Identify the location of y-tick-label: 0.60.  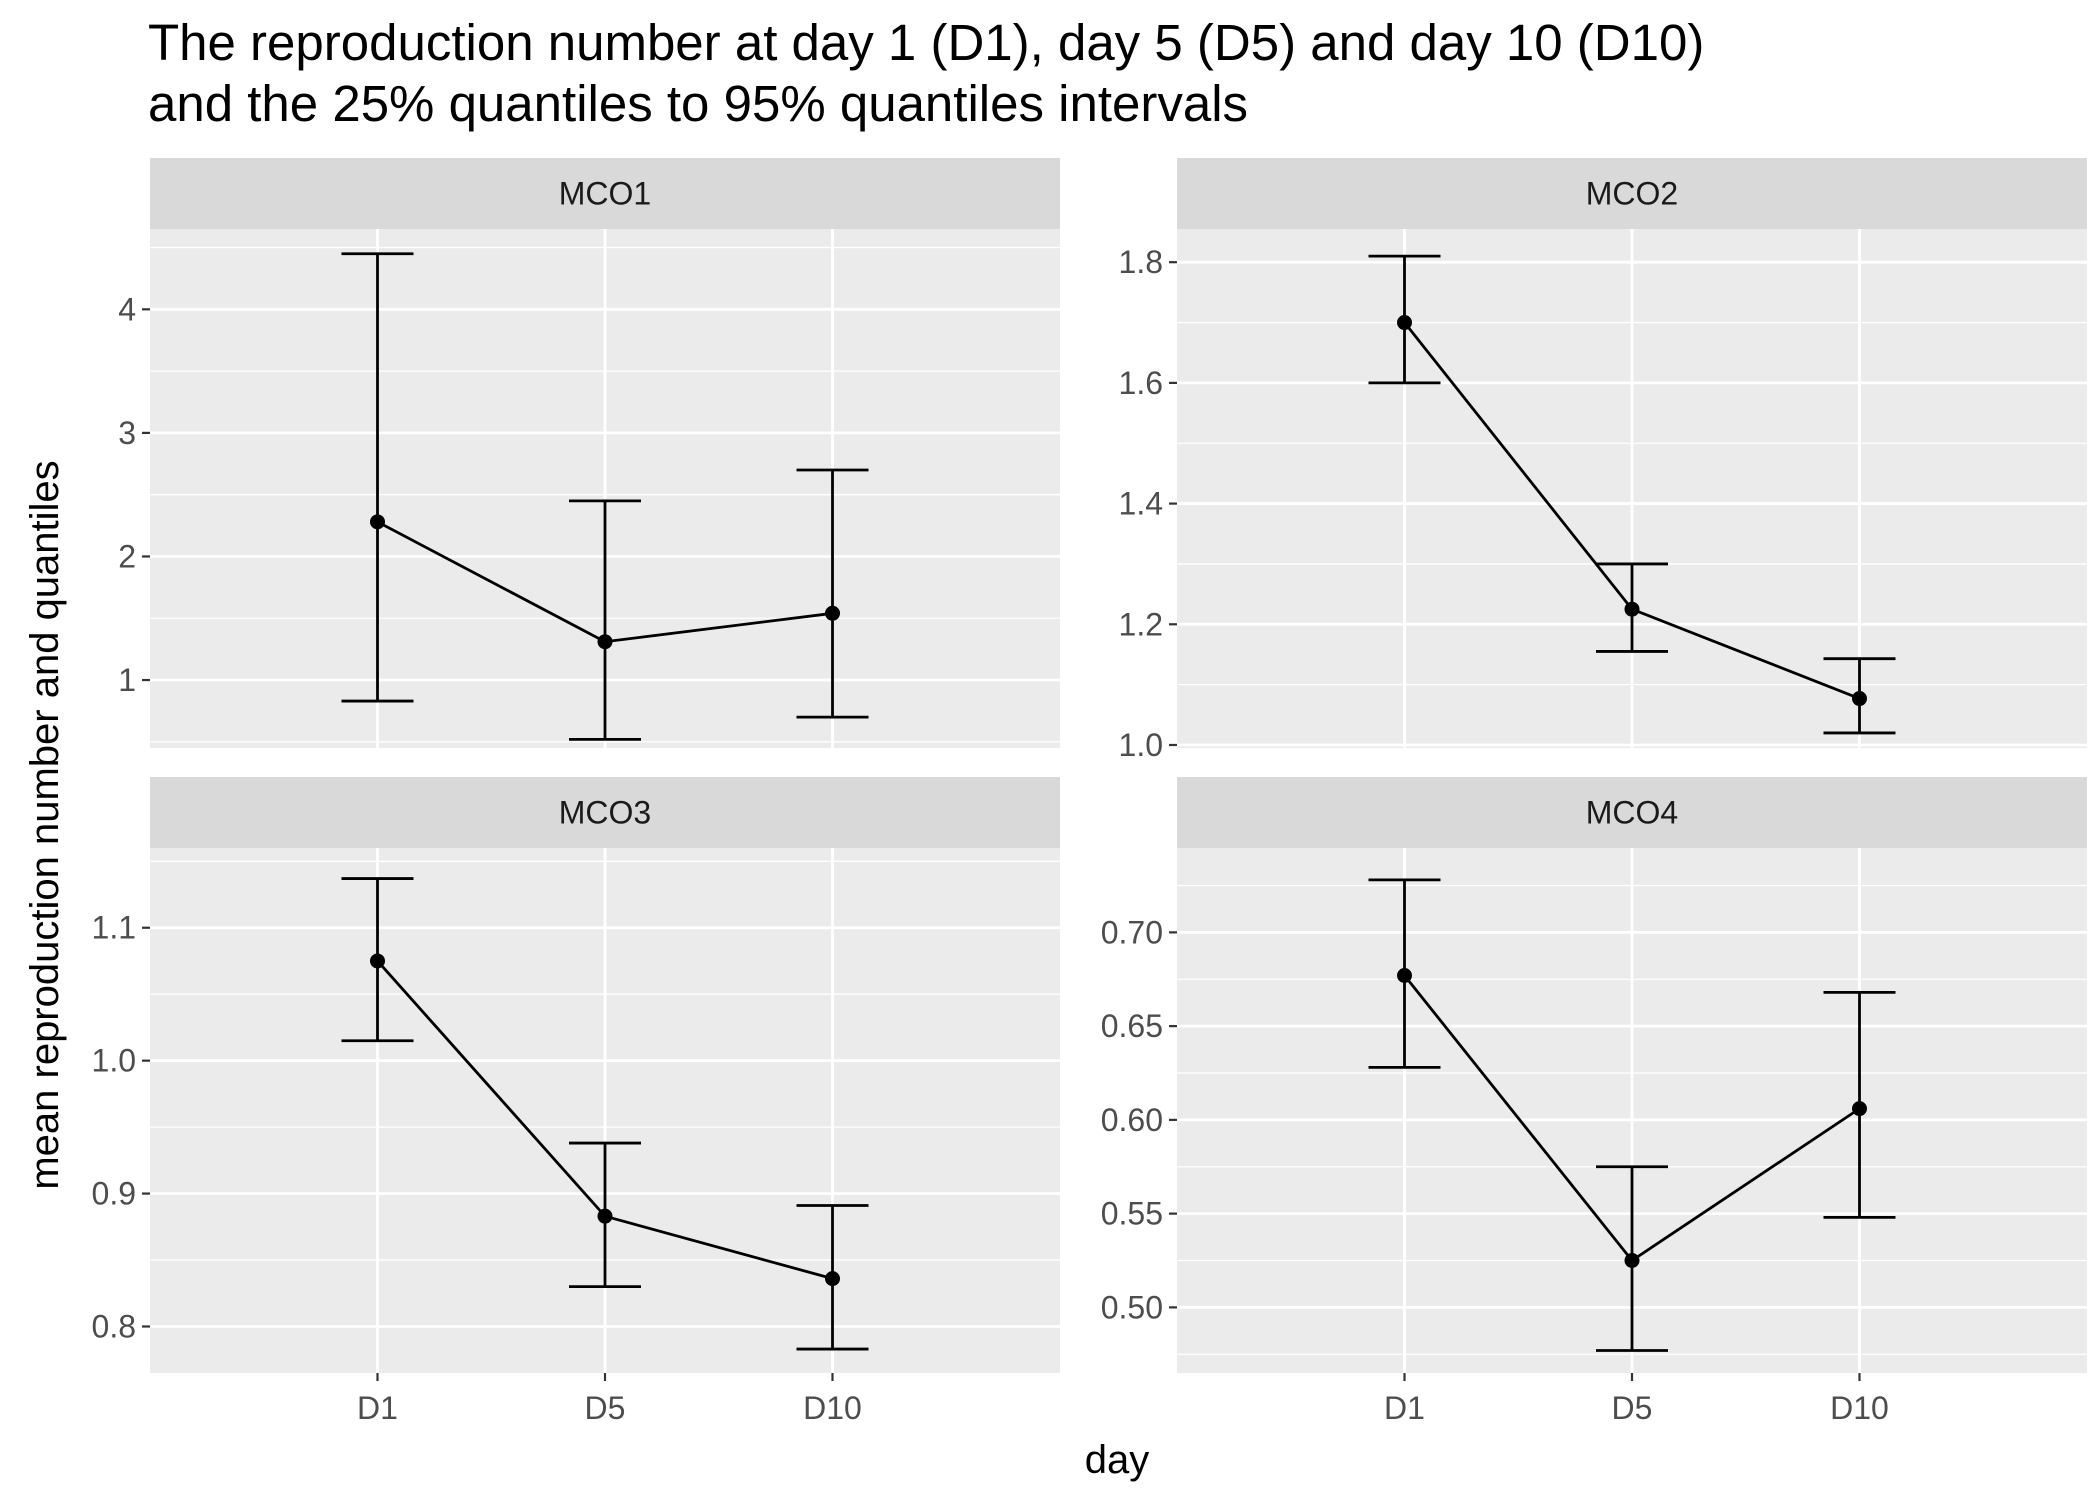
(1132, 1120).